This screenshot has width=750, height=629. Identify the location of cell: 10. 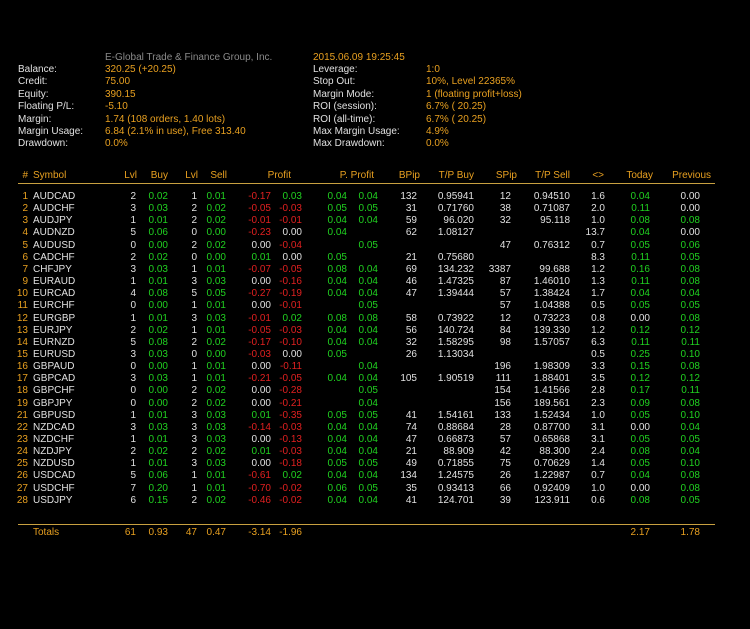
(22, 294).